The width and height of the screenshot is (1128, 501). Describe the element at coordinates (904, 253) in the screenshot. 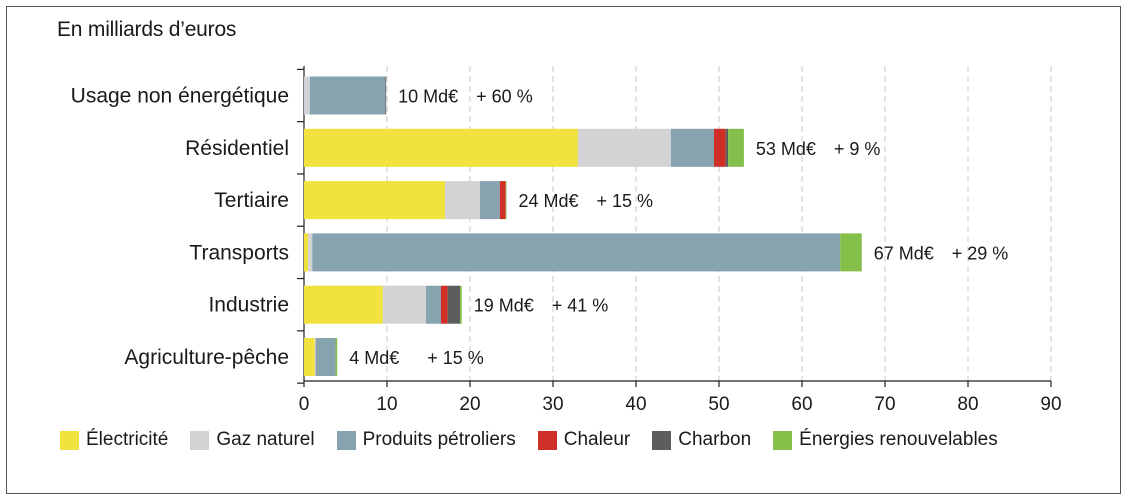

I see `total-label: 67 Md€` at that location.